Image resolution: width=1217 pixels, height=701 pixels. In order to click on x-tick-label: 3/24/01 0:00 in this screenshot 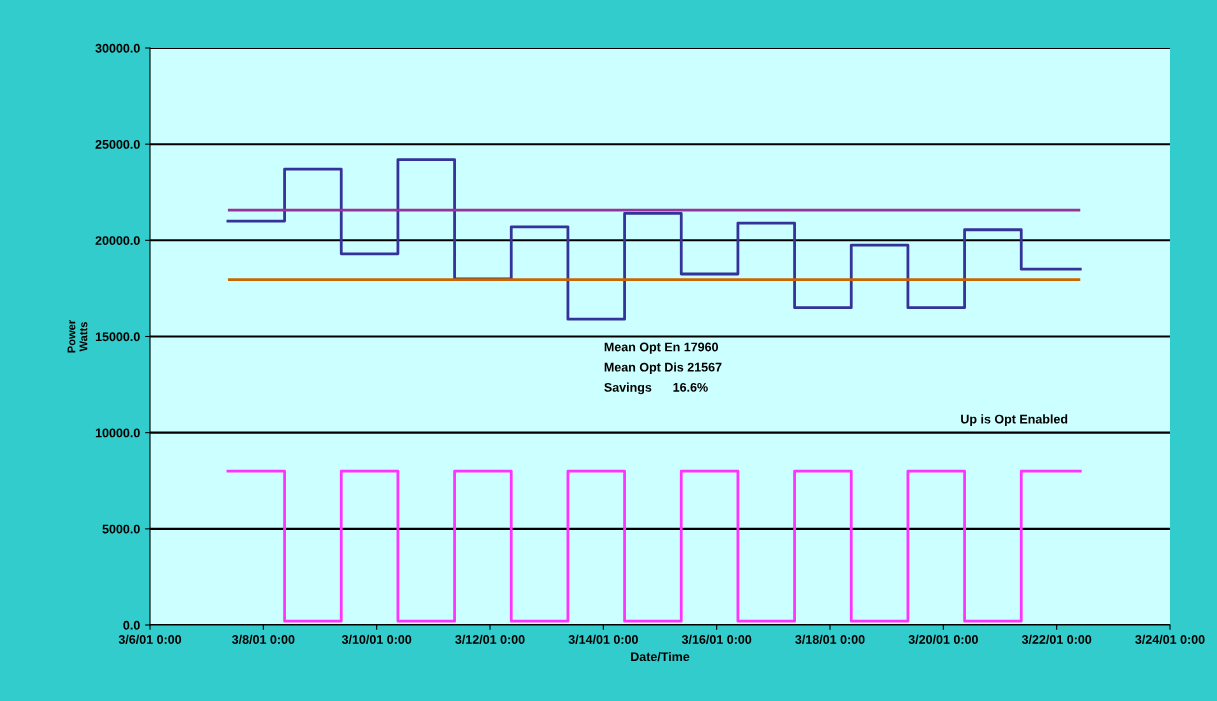, I will do `click(1170, 639)`.